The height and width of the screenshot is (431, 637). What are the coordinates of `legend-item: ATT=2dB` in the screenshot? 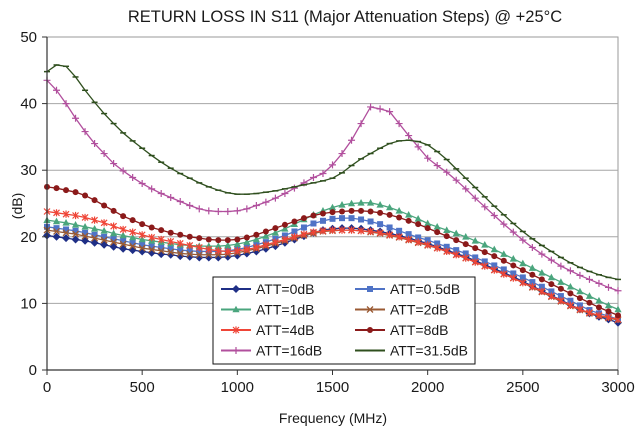 It's located at (402, 310).